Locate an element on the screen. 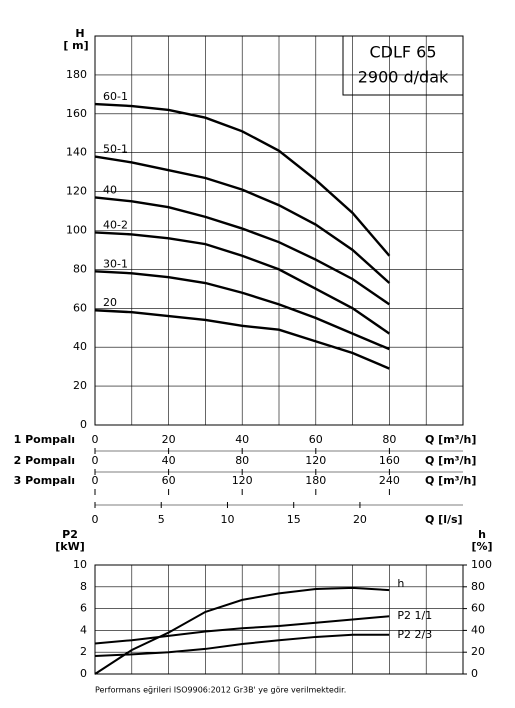  scale-label: 1 Pompalı is located at coordinates (44, 439).